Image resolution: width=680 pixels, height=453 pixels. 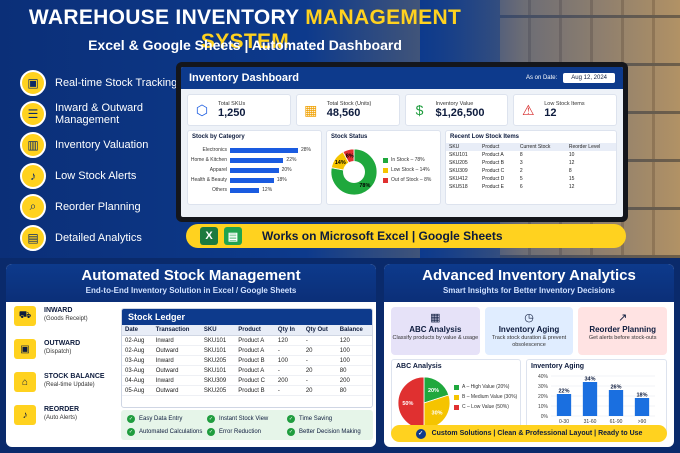 What do you see at coordinates (521, 187) in the screenshot?
I see `table-cell: 6` at bounding box center [521, 187].